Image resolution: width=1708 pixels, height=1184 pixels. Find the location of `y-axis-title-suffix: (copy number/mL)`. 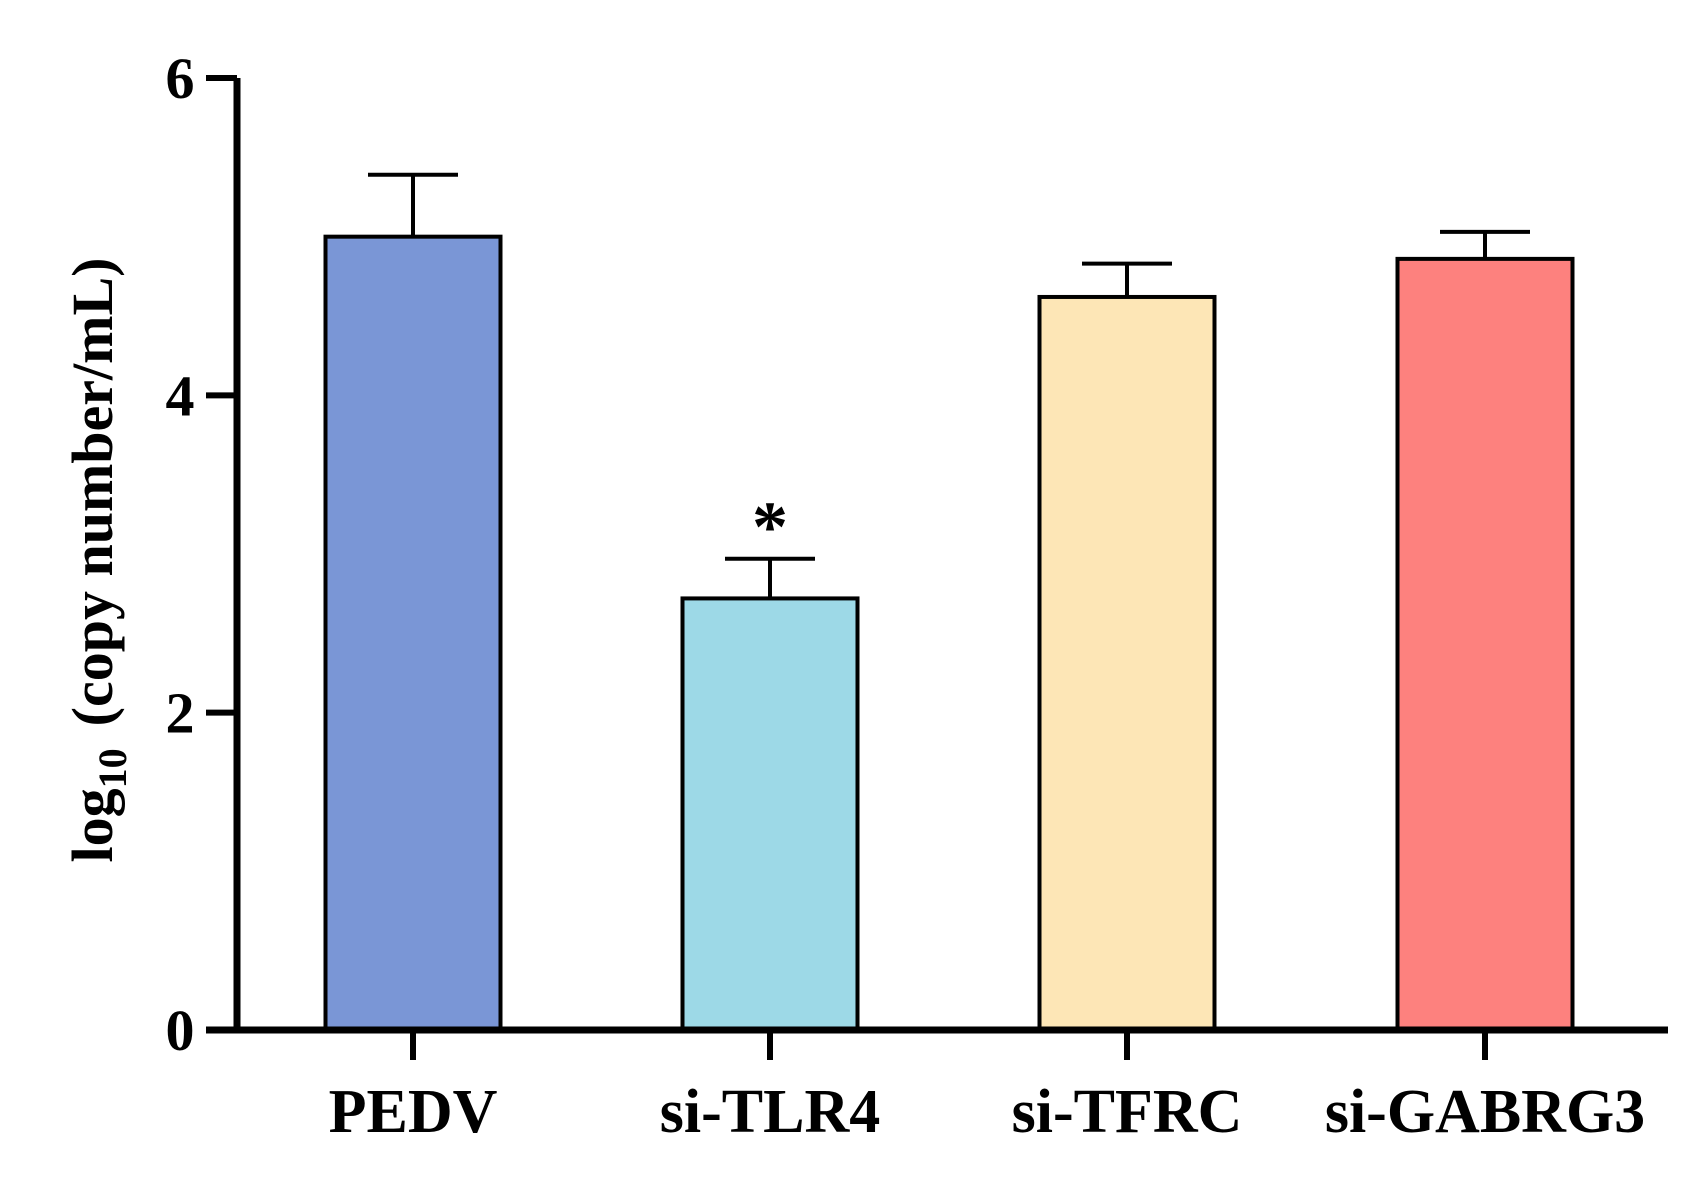

y-axis-title-suffix: (copy number/mL) is located at coordinates (92, 492).